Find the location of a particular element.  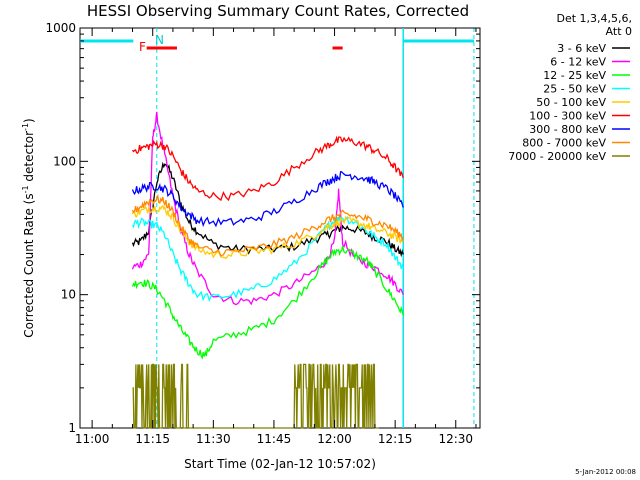

flare-flag-label: F is located at coordinates (142, 47).